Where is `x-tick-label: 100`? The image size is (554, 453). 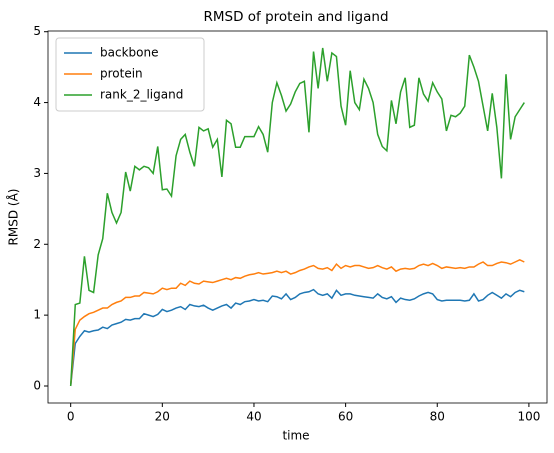 x-tick-label: 100 is located at coordinates (528, 417).